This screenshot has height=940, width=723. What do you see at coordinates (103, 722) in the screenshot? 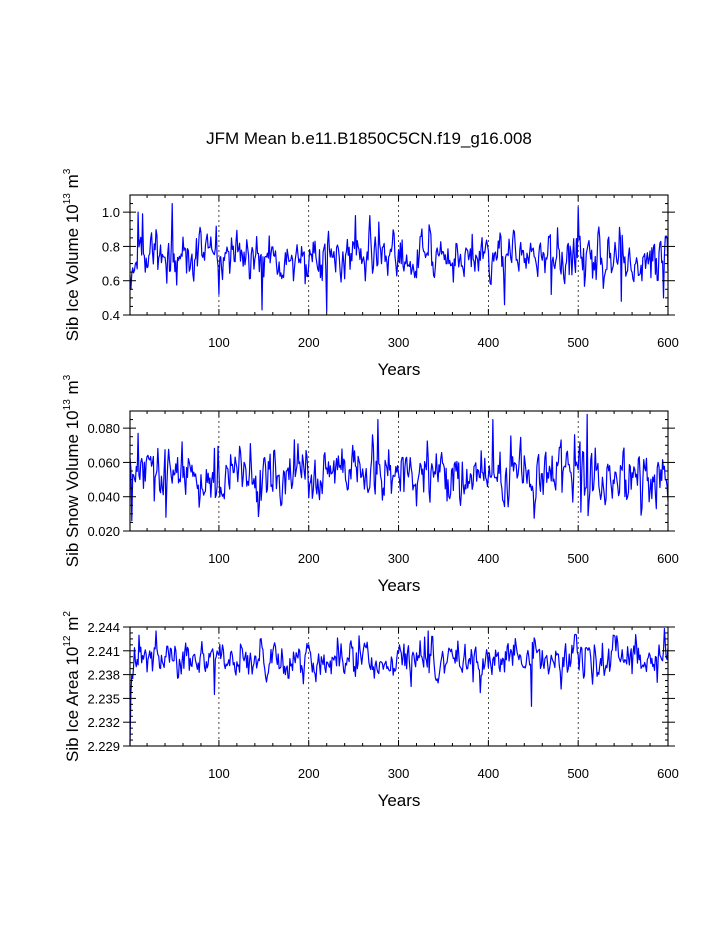
I see `y-tick-label: 2.232` at bounding box center [103, 722].